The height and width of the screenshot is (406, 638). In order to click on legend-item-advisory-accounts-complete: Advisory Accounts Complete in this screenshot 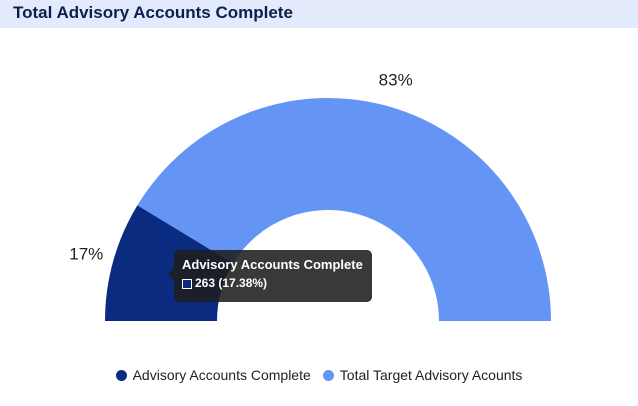, I will do `click(213, 375)`.